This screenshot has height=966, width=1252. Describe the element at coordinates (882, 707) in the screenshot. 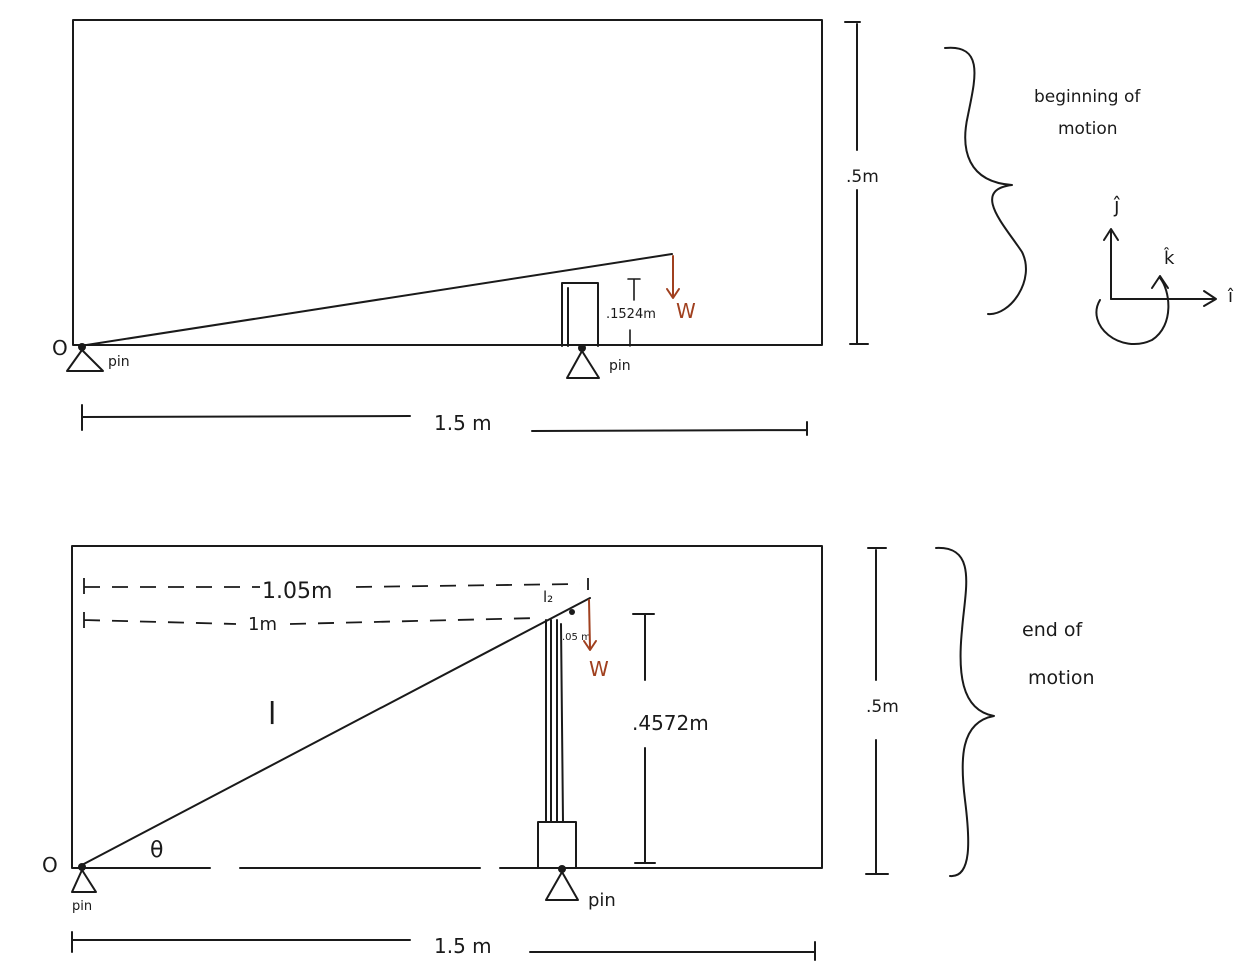

I see `bottom-height-label: .5m` at that location.